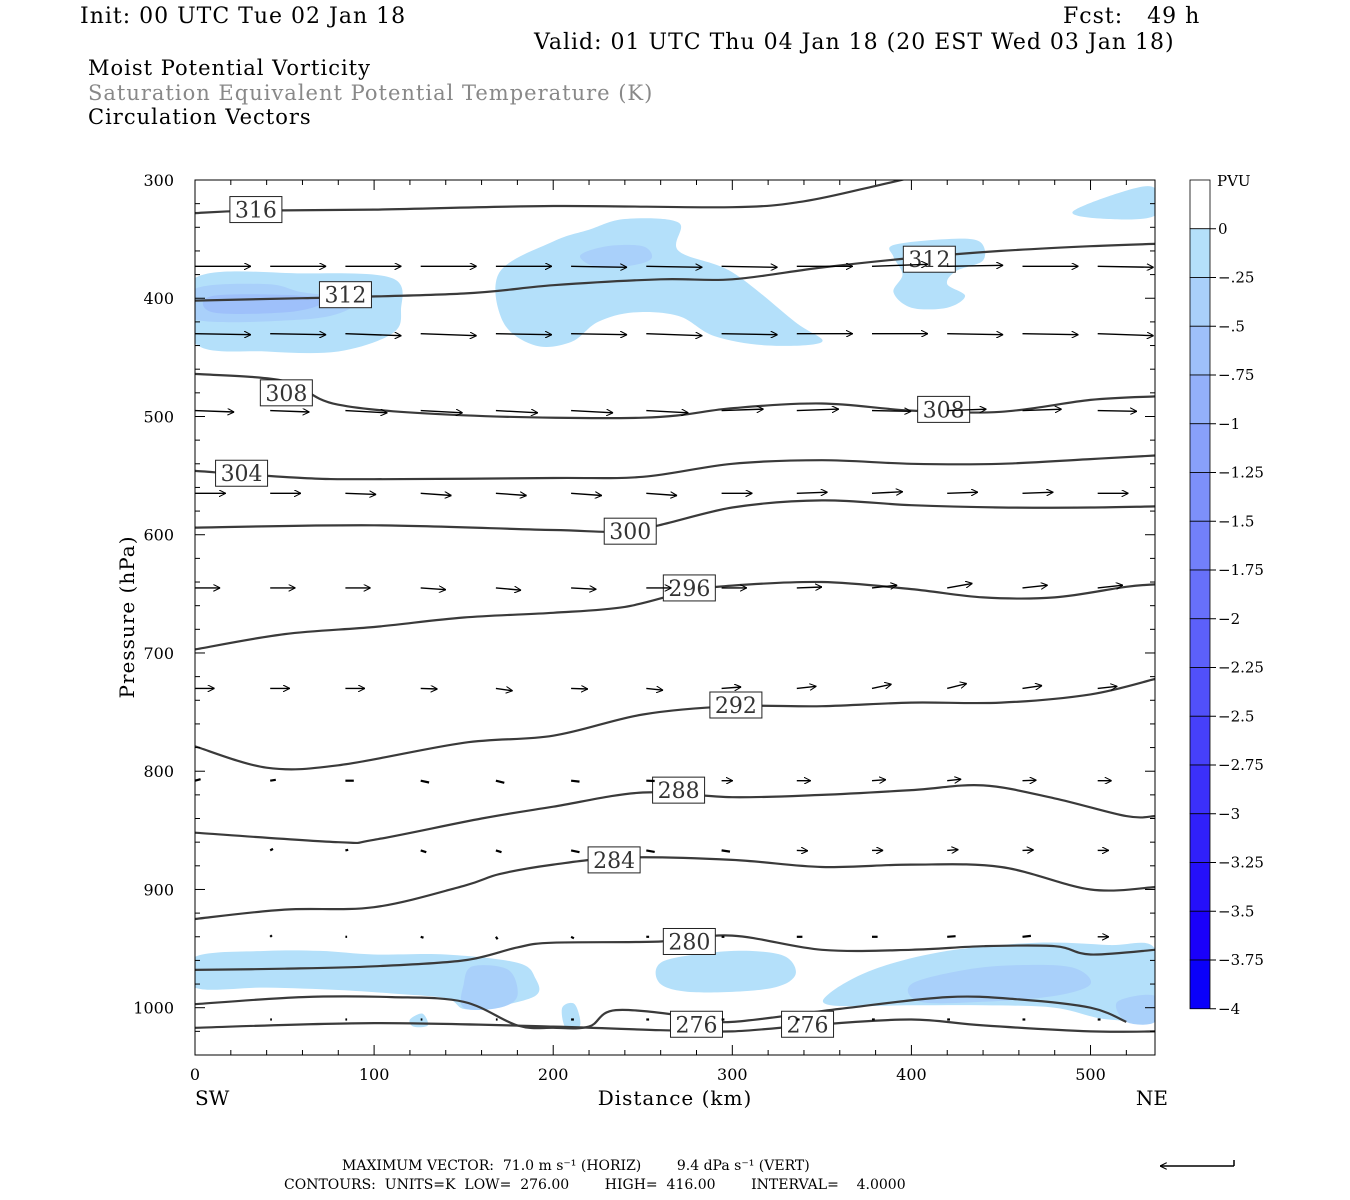 The width and height of the screenshot is (1350, 1200). I want to click on colorbar-label: −2.5, so click(1236, 716).